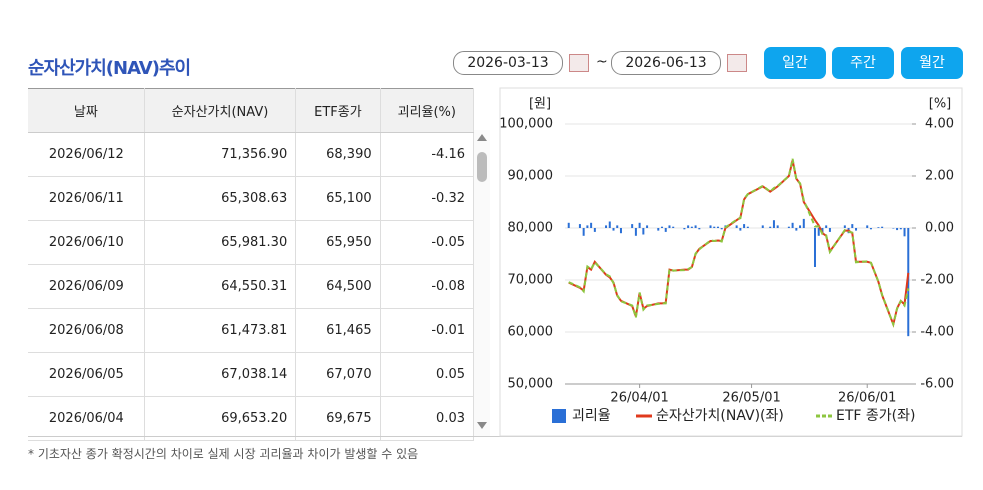  What do you see at coordinates (940, 104) in the screenshot?
I see `y2-axis-label: [%]` at bounding box center [940, 104].